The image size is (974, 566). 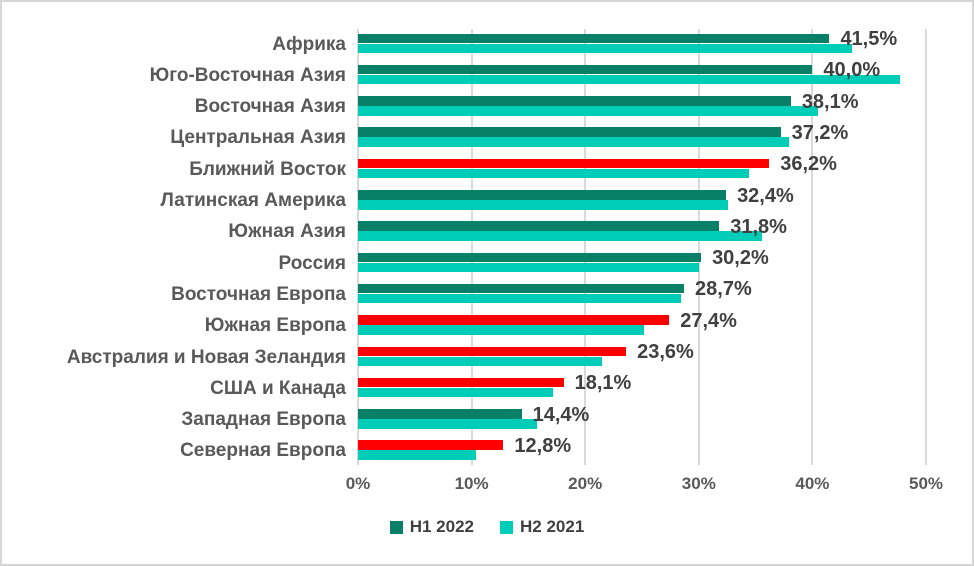 What do you see at coordinates (552, 526) in the screenshot?
I see `legend-label: H2 2021` at bounding box center [552, 526].